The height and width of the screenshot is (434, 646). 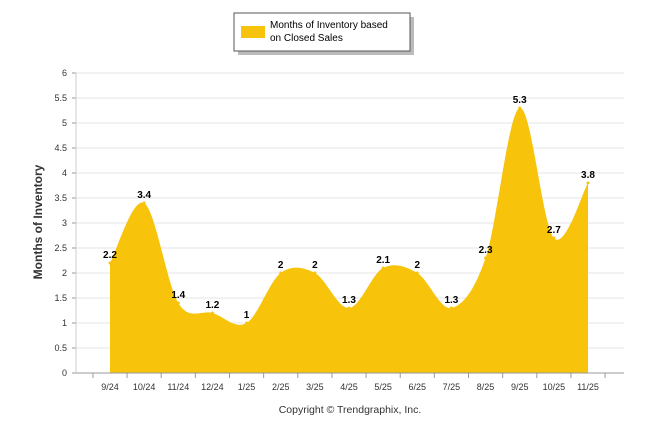 What do you see at coordinates (350, 410) in the screenshot?
I see `copyright-footer: Copyright © Trendgraphix, Inc.` at bounding box center [350, 410].